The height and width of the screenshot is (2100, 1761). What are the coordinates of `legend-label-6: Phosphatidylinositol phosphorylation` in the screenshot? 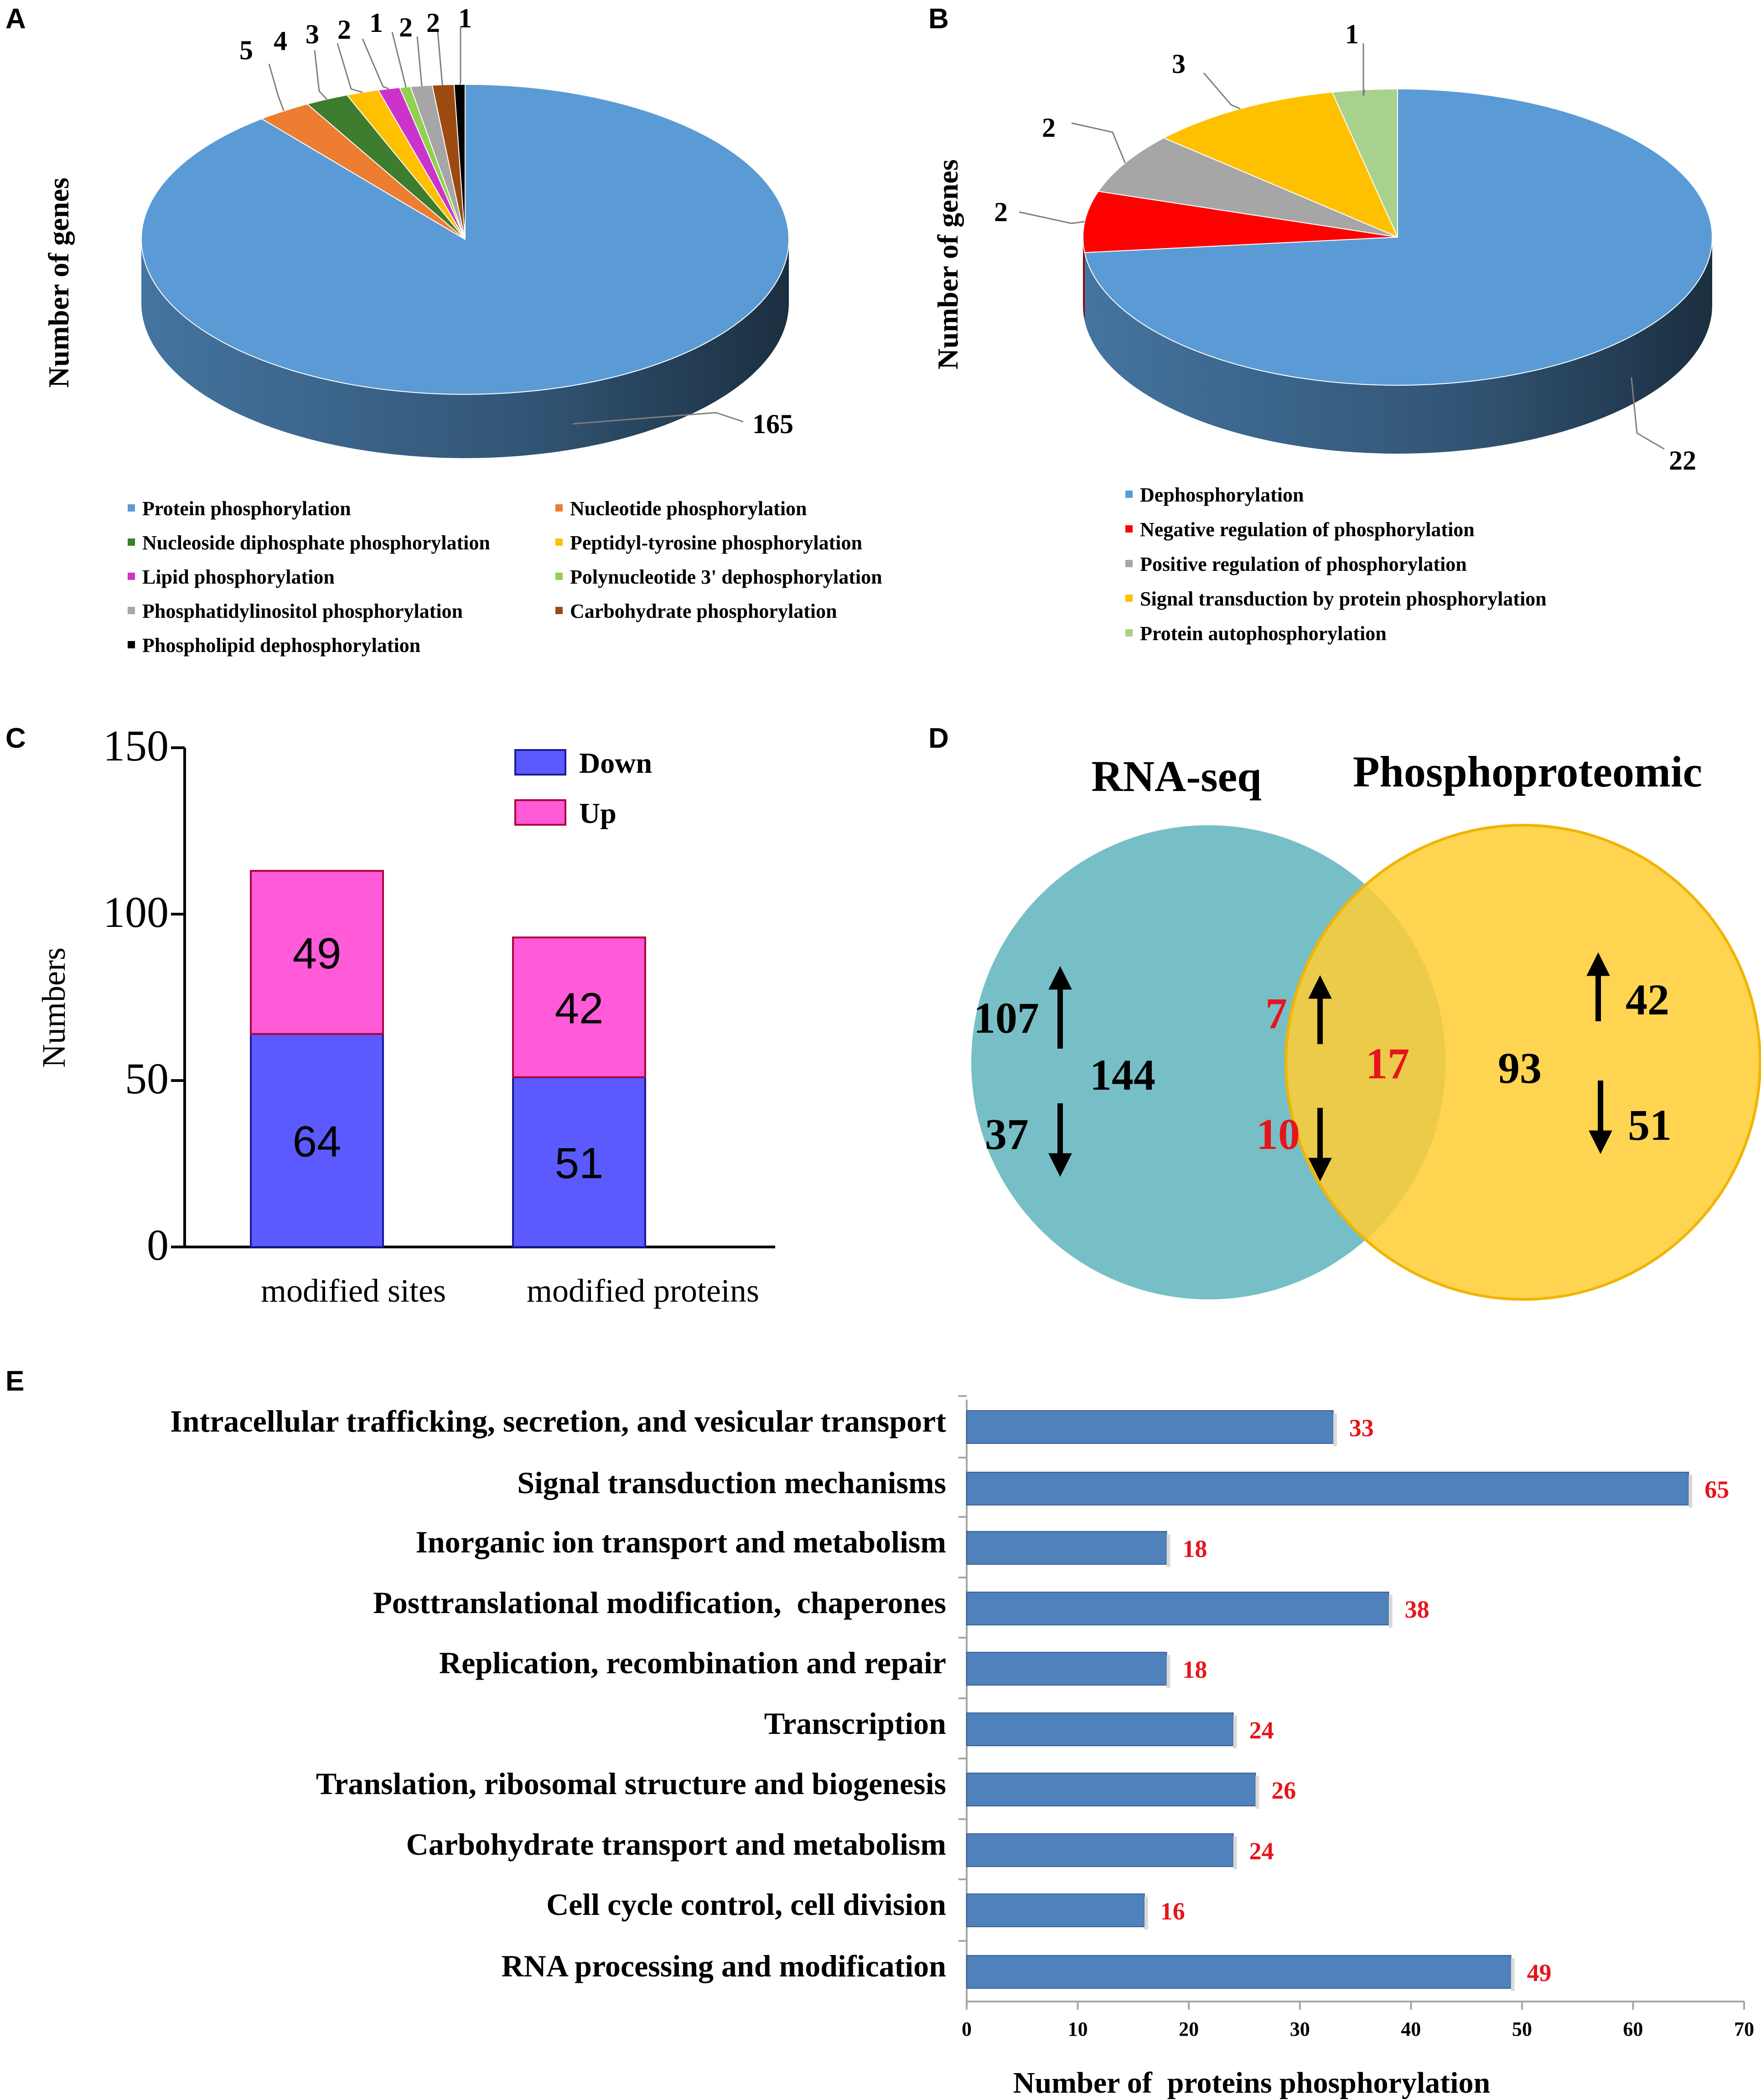 It's located at (303, 611).